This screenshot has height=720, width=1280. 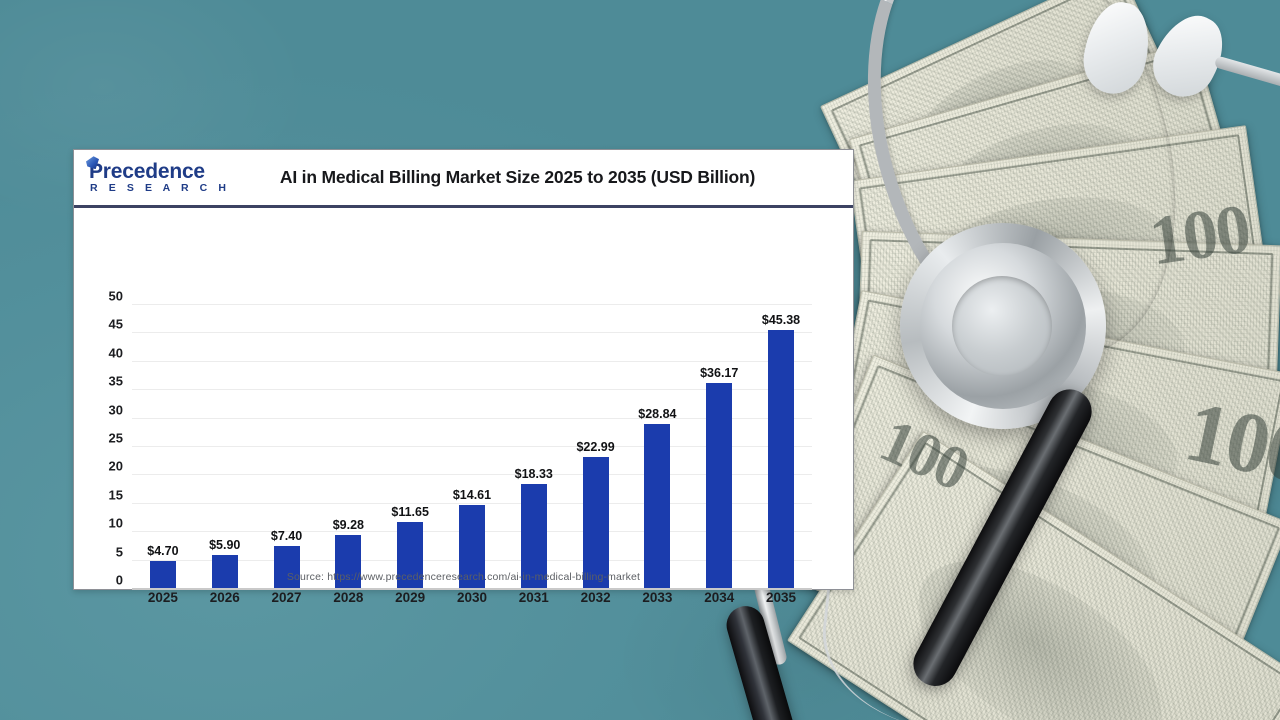 I want to click on logo-wordmark: Precedence, so click(x=145, y=170).